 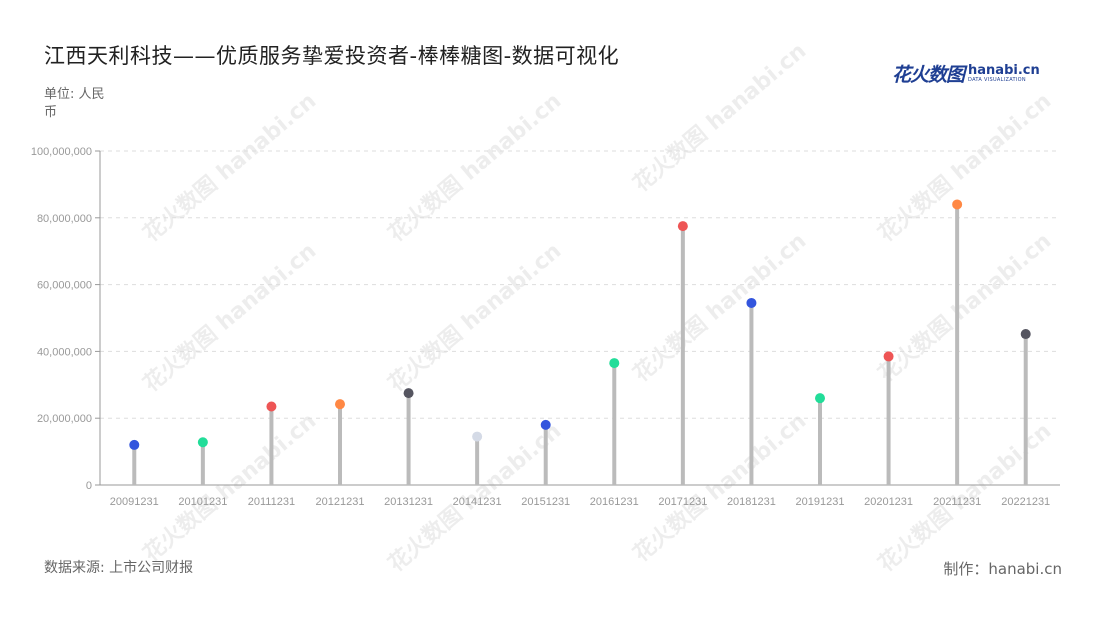 I want to click on x-tick-label: 20131231, so click(x=408, y=502).